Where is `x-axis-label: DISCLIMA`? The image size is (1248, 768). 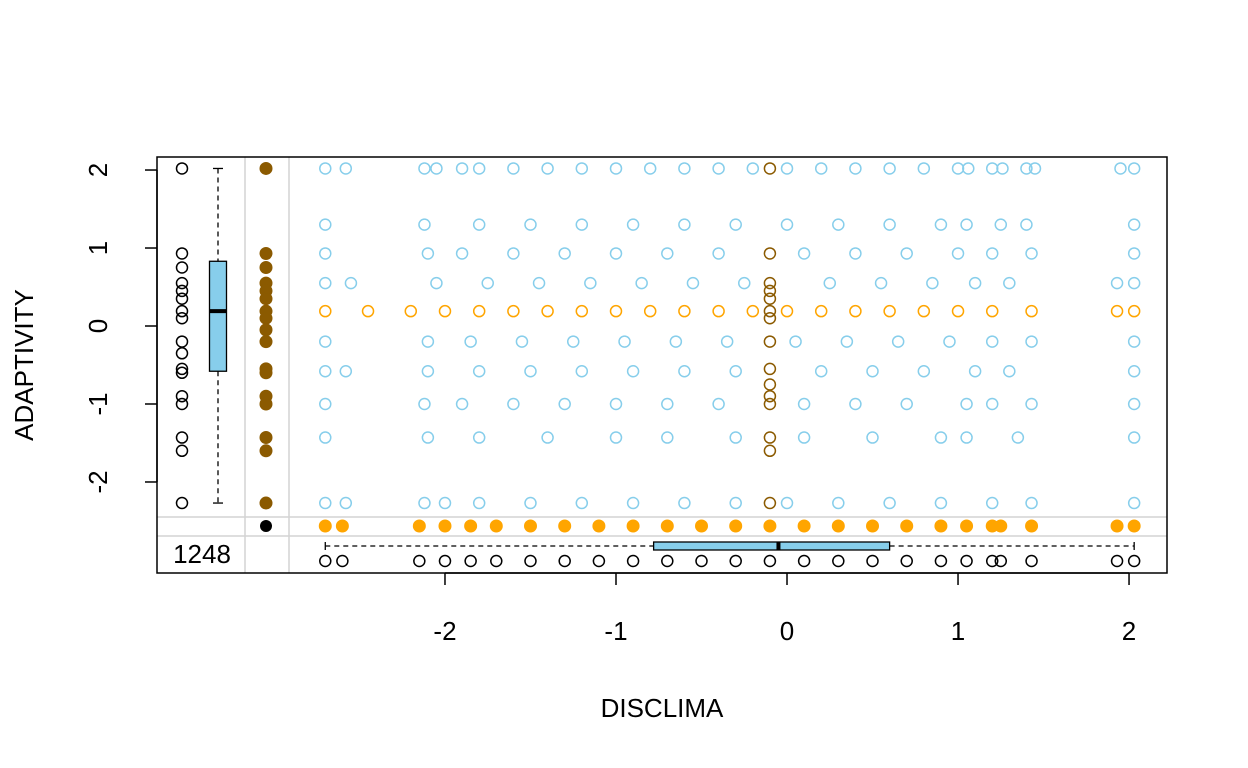 x-axis-label: DISCLIMA is located at coordinates (662, 708).